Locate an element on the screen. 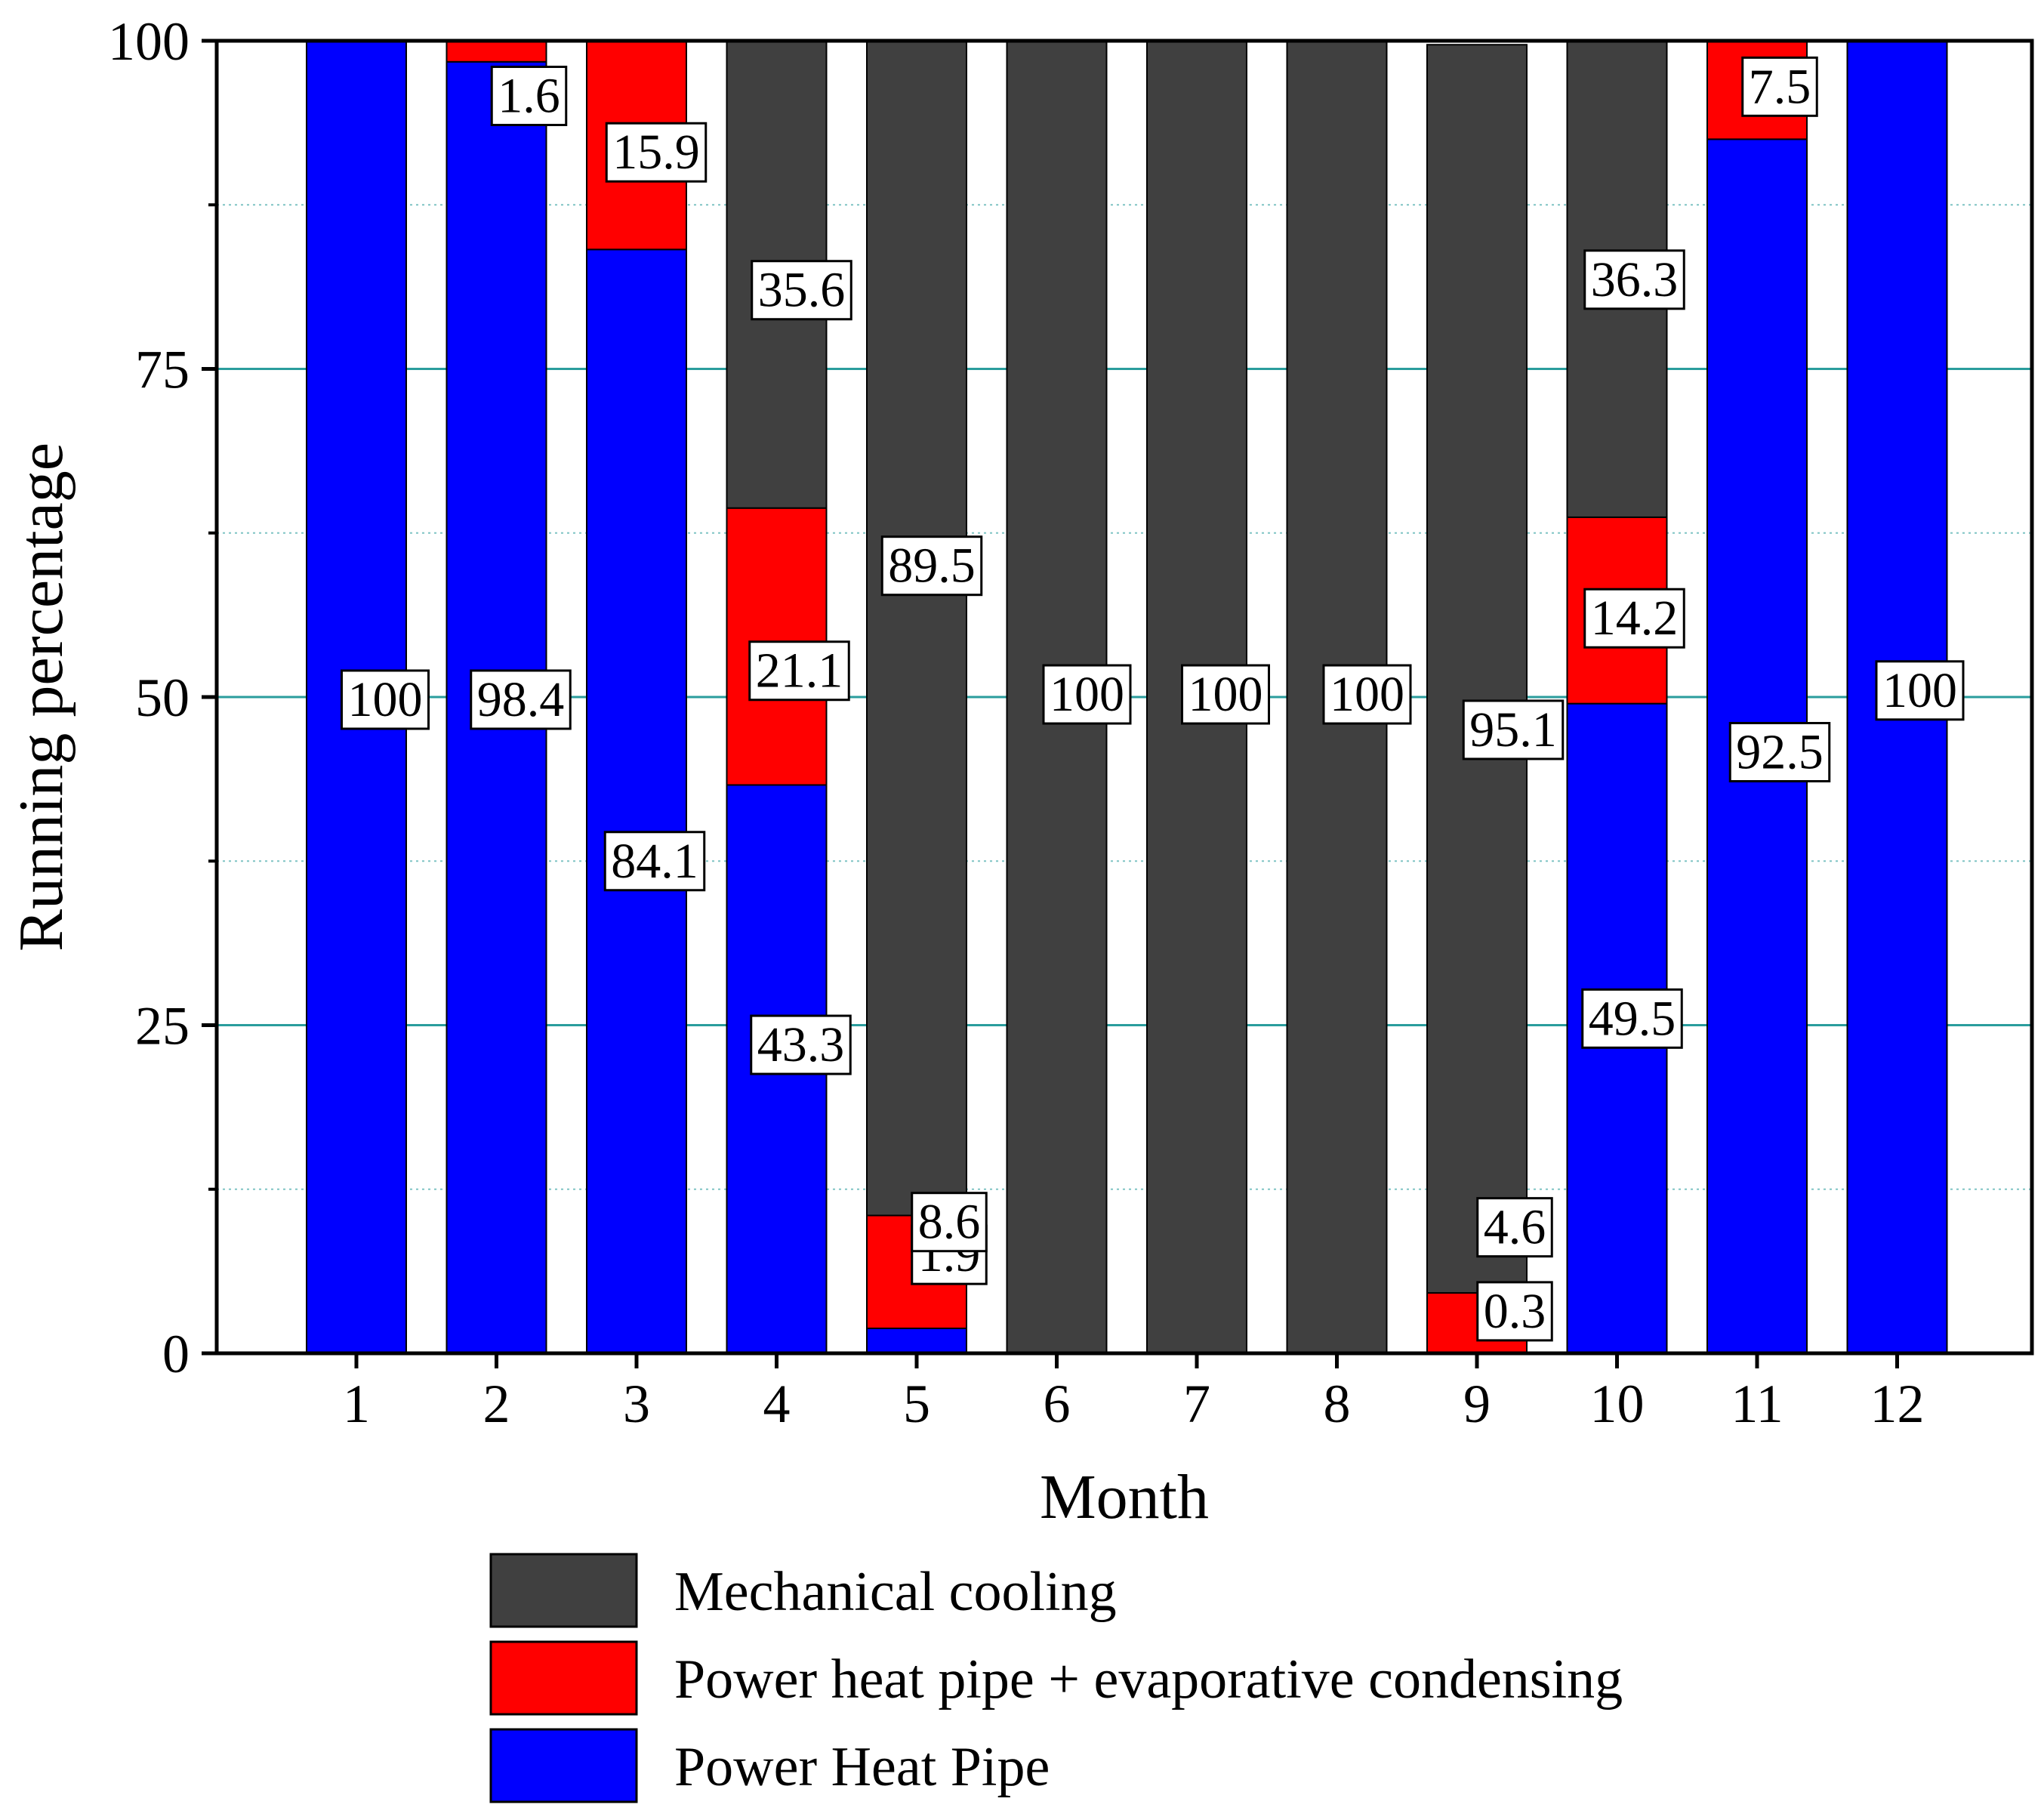 The width and height of the screenshot is (2044, 1820). data-label: 21.1 is located at coordinates (799, 671).